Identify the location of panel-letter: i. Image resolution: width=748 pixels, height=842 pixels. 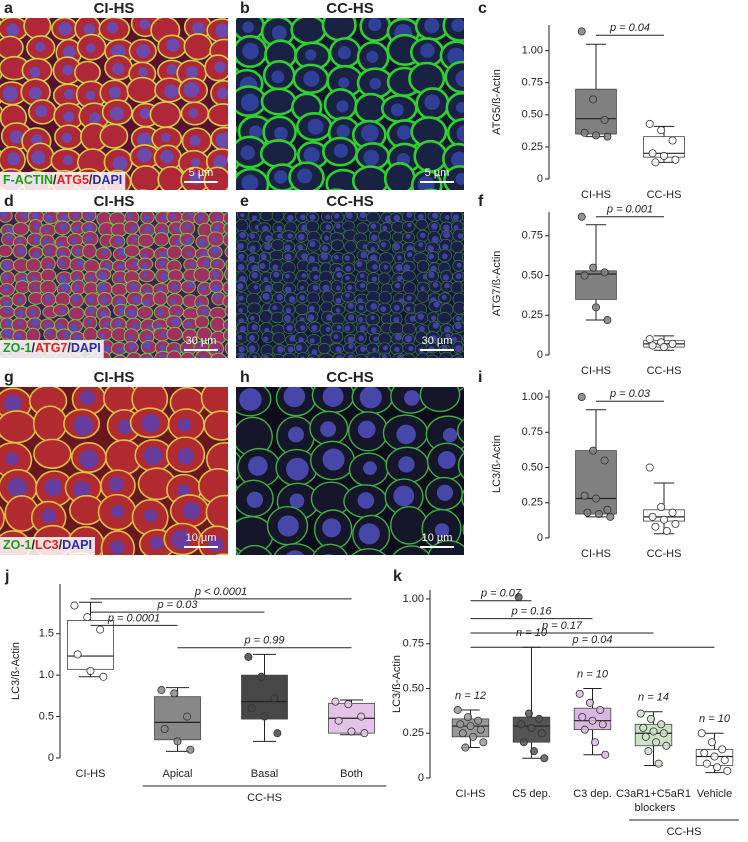
(480, 377).